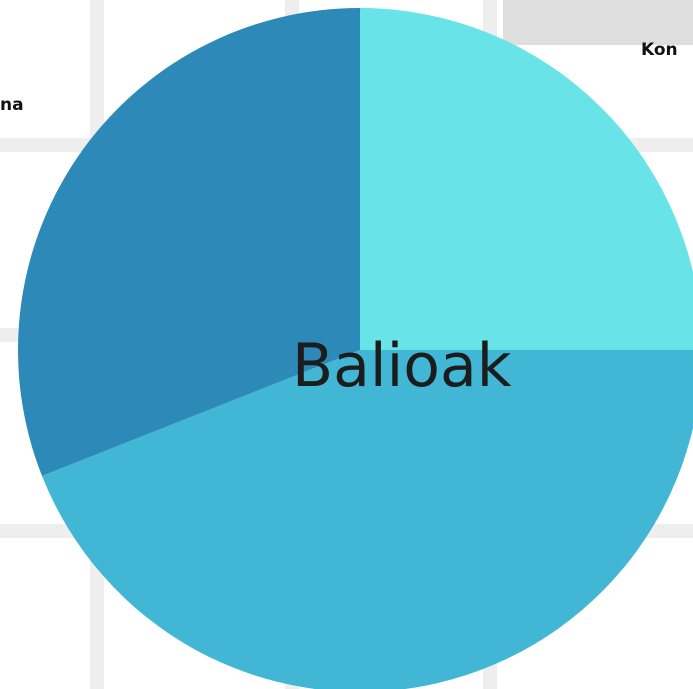 The image size is (693, 689). What do you see at coordinates (598, 22) in the screenshot?
I see `top-card` at bounding box center [598, 22].